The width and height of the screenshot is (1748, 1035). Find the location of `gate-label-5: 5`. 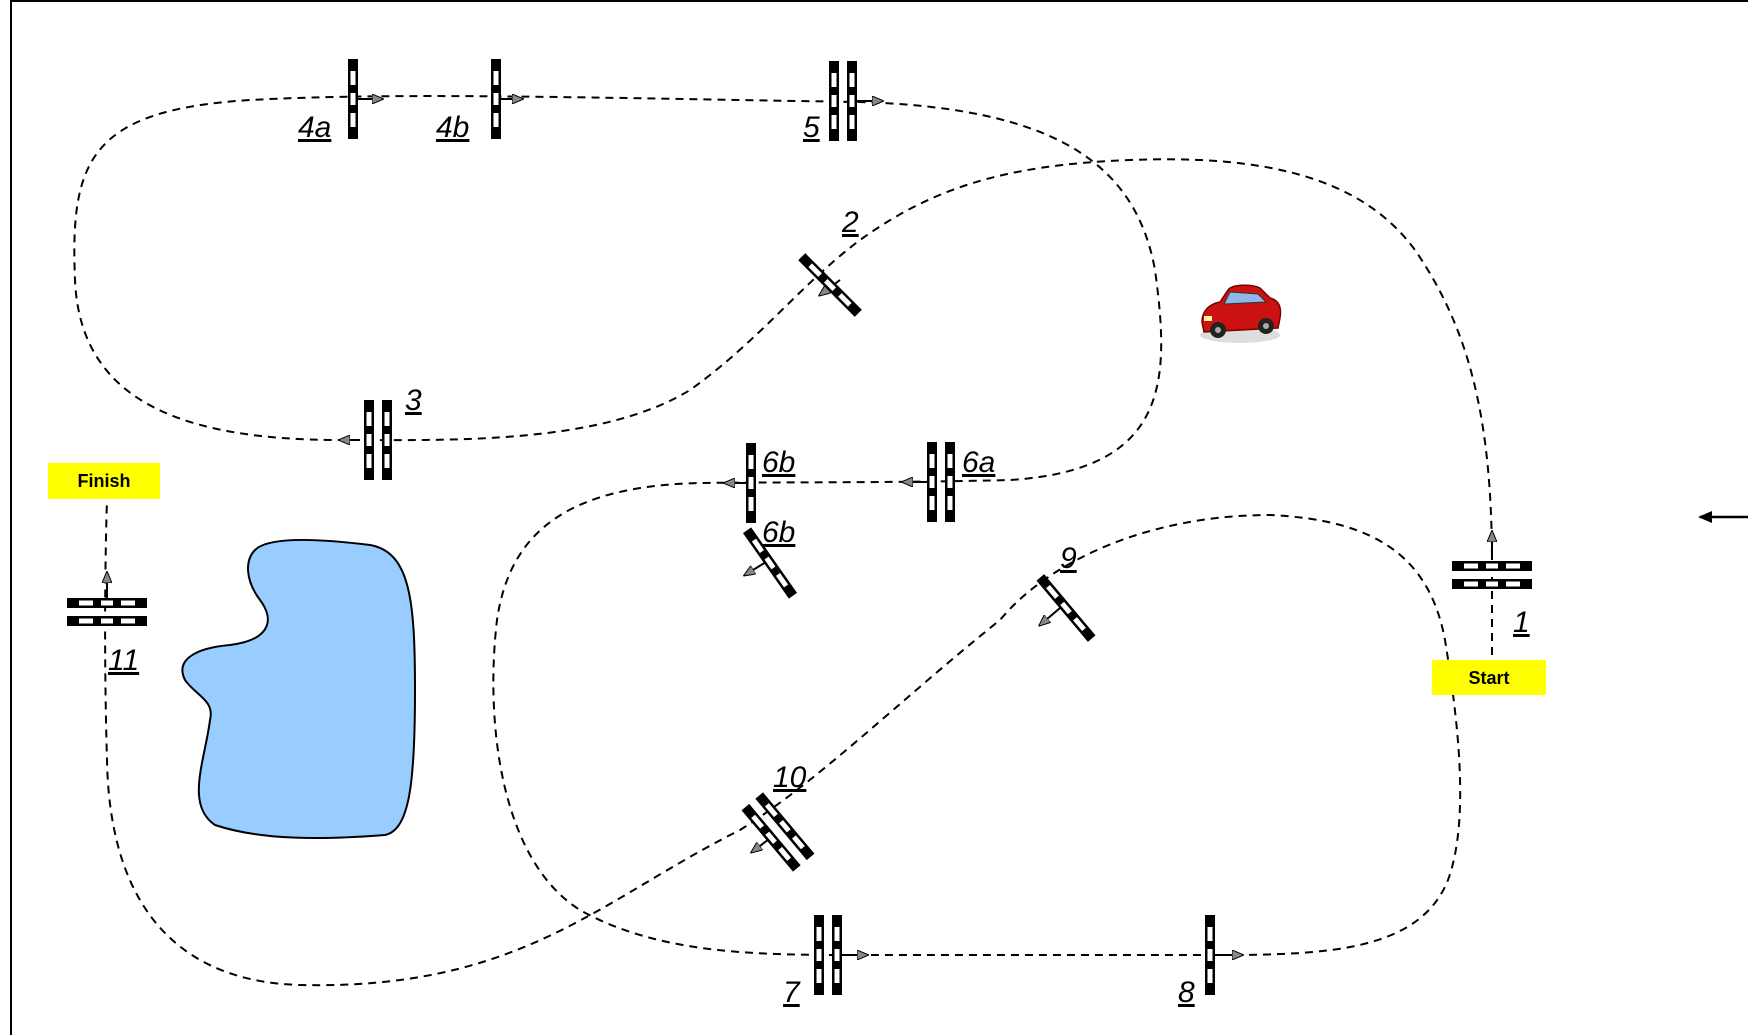

gate-label-5: 5 is located at coordinates (811, 127).